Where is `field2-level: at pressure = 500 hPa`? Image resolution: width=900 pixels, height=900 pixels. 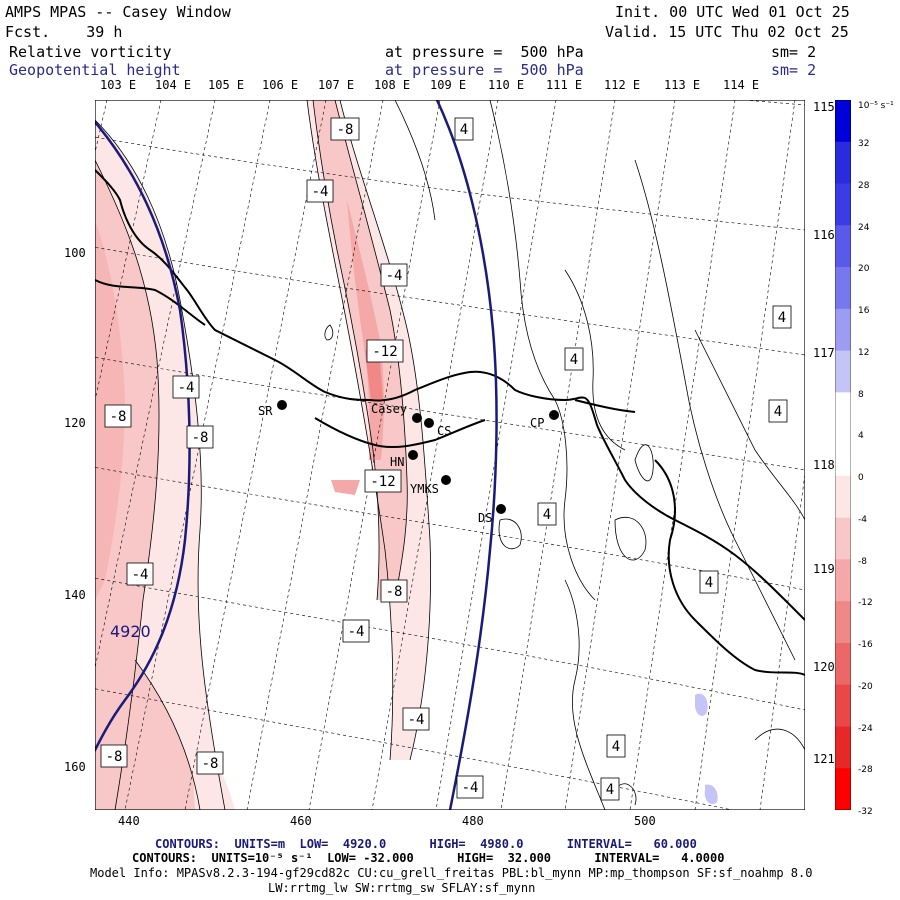
field2-level: at pressure = 500 hPa is located at coordinates (484, 70).